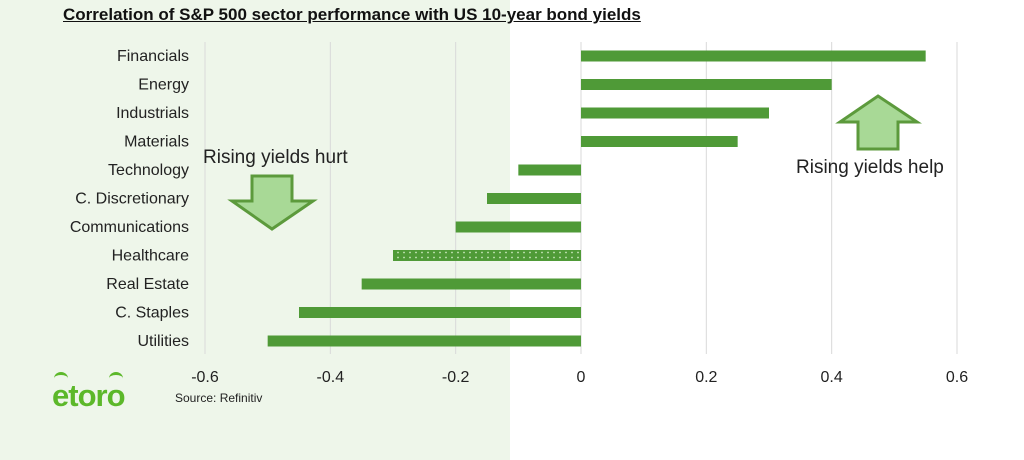 The width and height of the screenshot is (1024, 460). Describe the element at coordinates (156, 142) in the screenshot. I see `category-label: Materials` at that location.